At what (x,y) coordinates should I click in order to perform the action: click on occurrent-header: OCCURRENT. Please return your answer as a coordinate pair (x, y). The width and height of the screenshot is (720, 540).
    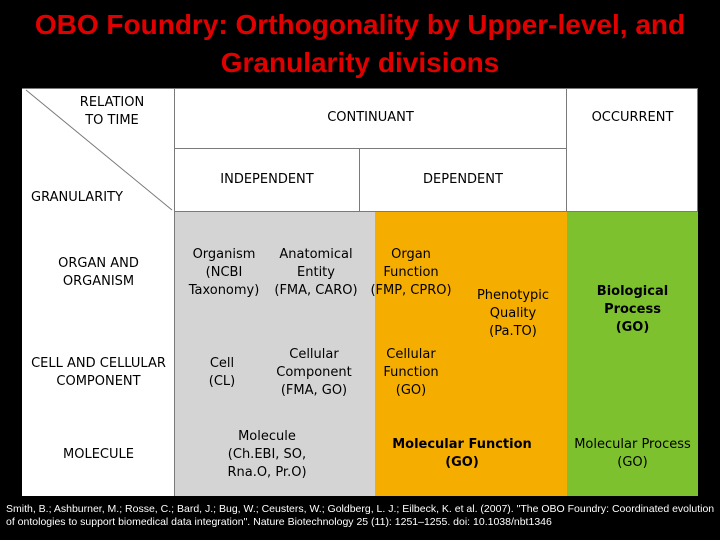
    Looking at the image, I should click on (632, 117).